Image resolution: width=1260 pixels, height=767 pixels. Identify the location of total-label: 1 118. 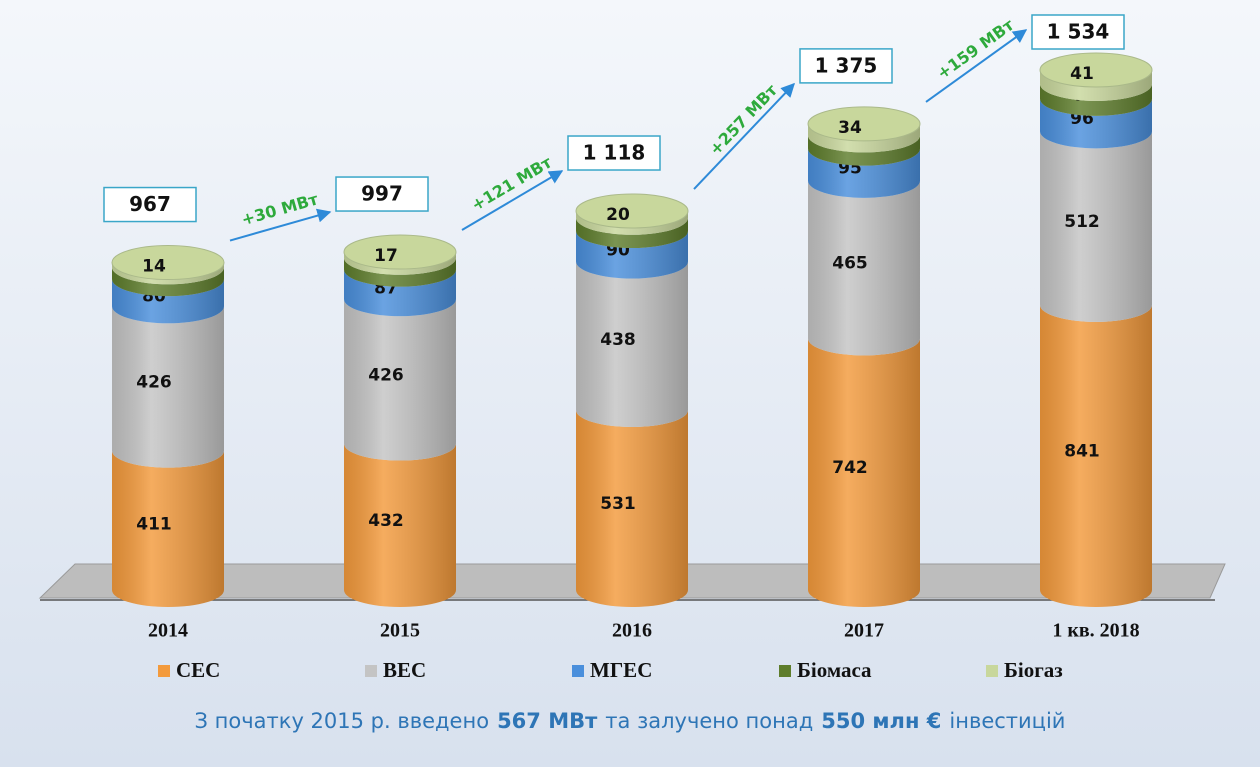
(614, 153).